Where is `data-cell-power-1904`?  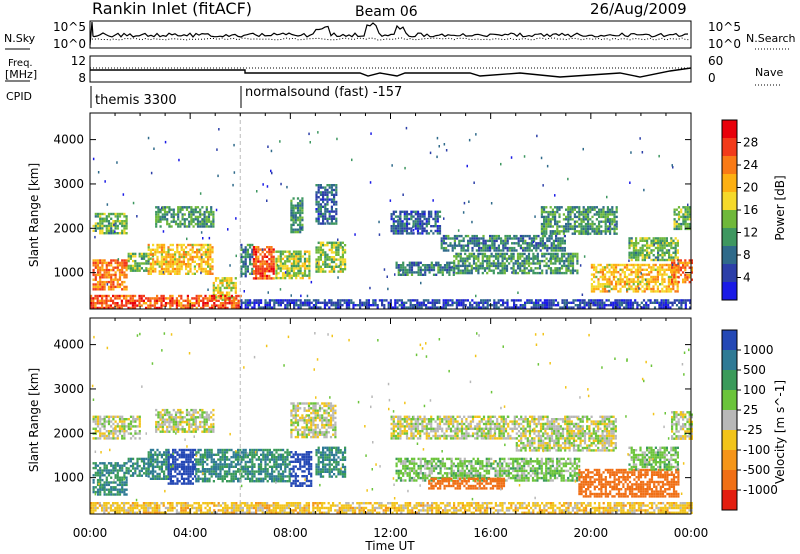
data-cell-power-1904 is located at coordinates (498, 245).